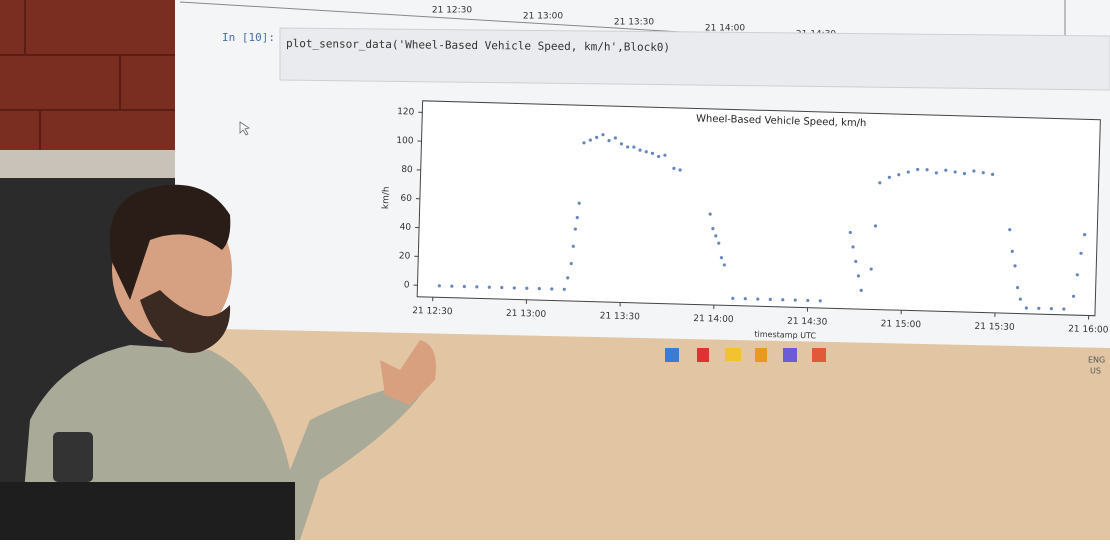 Image resolution: width=1110 pixels, height=544 pixels. What do you see at coordinates (406, 228) in the screenshot?
I see `y-tick-label: 40` at bounding box center [406, 228].